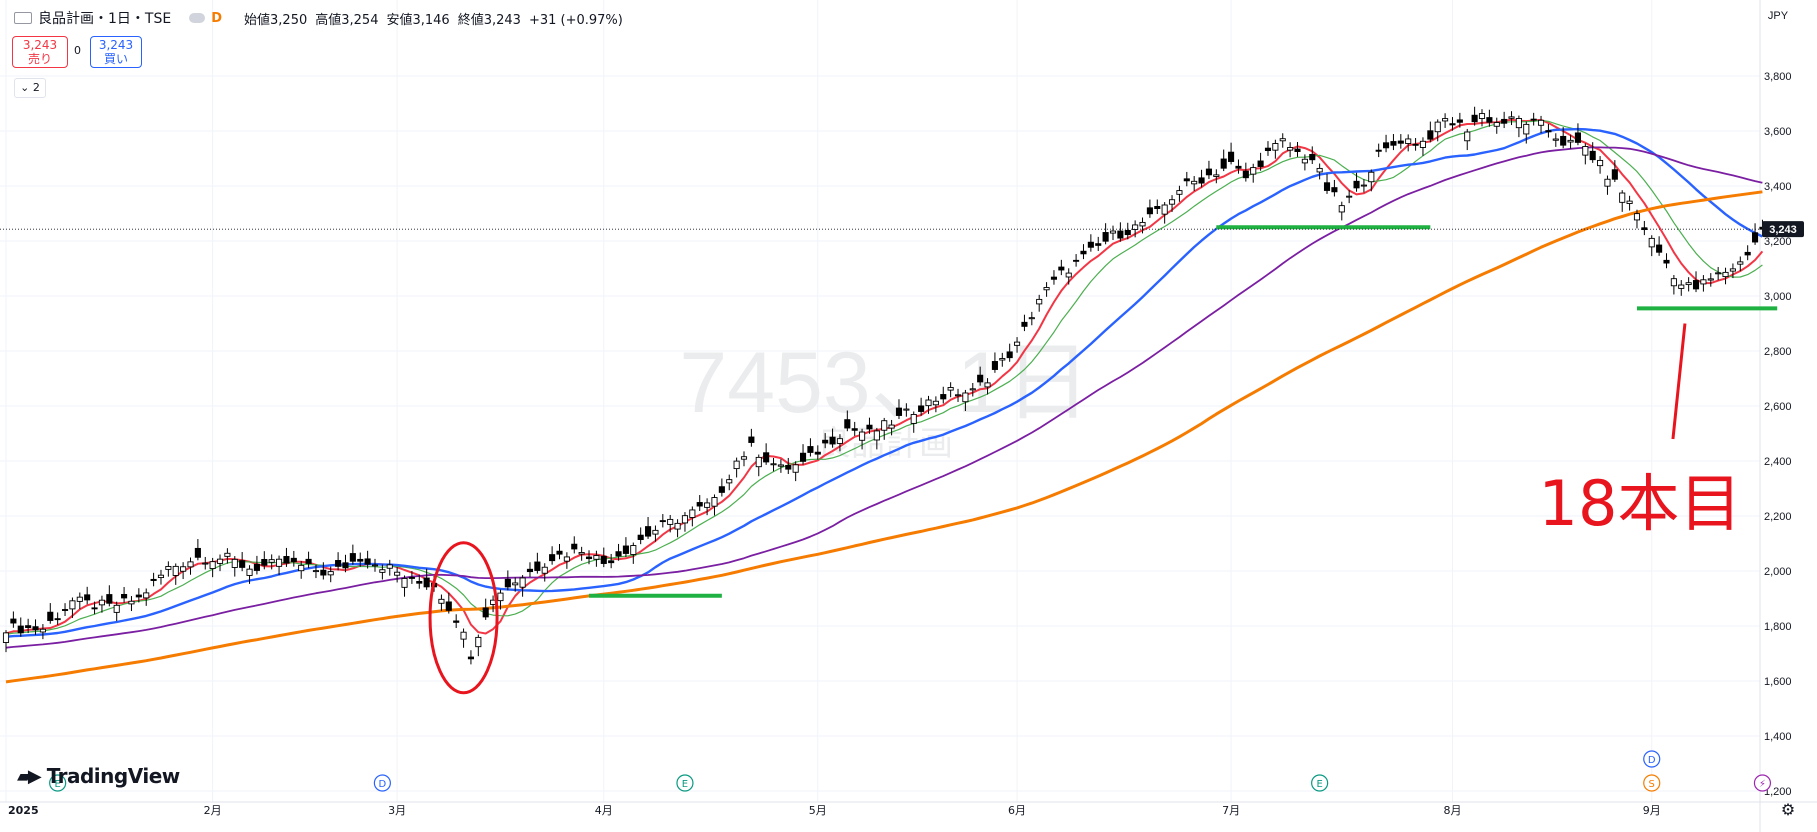 The image size is (1817, 832). I want to click on watermark-line1: 7453、1日, so click(884, 383).